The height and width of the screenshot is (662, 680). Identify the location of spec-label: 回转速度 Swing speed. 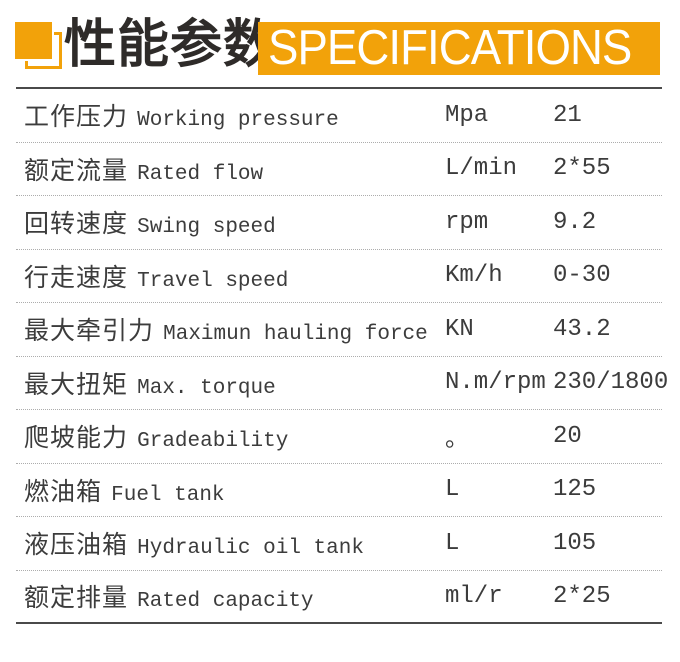
(230, 222).